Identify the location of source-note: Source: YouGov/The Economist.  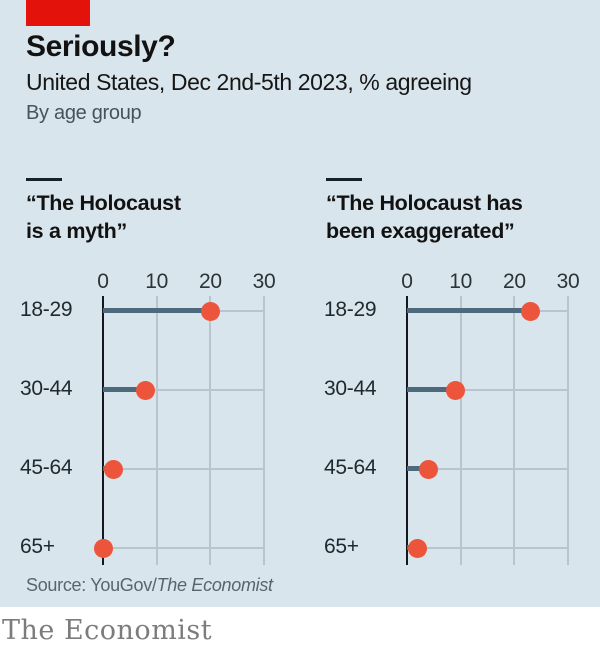
(149, 585).